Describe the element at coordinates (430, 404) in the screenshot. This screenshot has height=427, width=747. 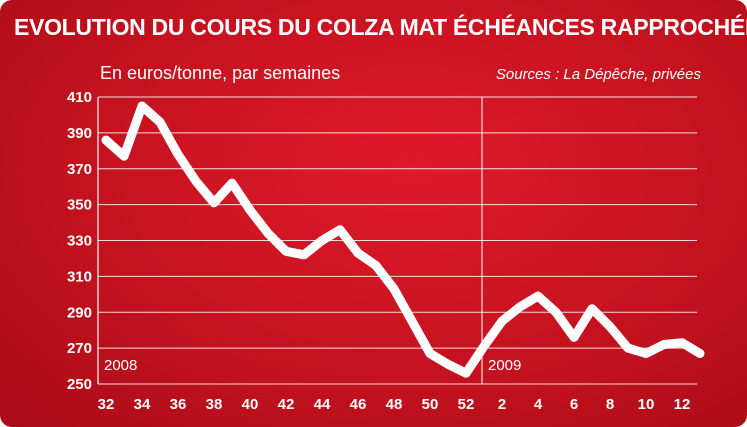
I see `x-tick-label: 50` at that location.